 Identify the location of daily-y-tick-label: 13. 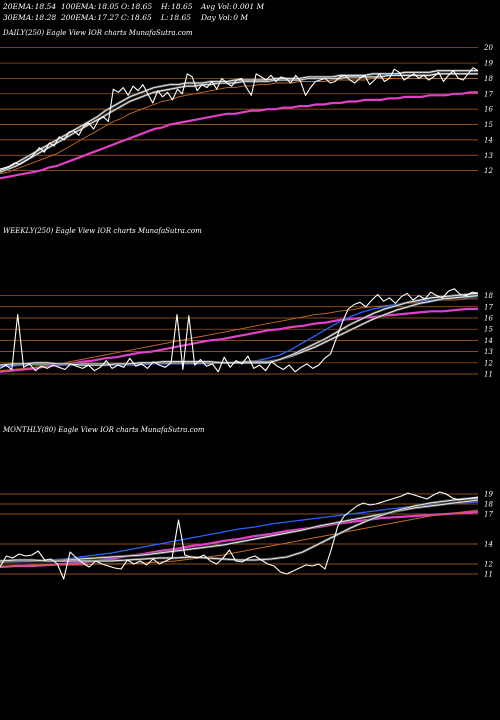
(488, 156).